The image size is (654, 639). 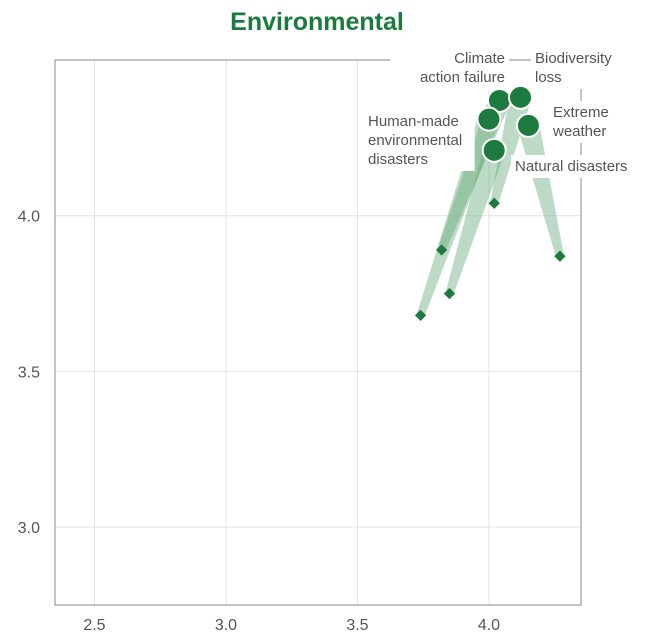 What do you see at coordinates (581, 112) in the screenshot?
I see `series-label: Extreme` at bounding box center [581, 112].